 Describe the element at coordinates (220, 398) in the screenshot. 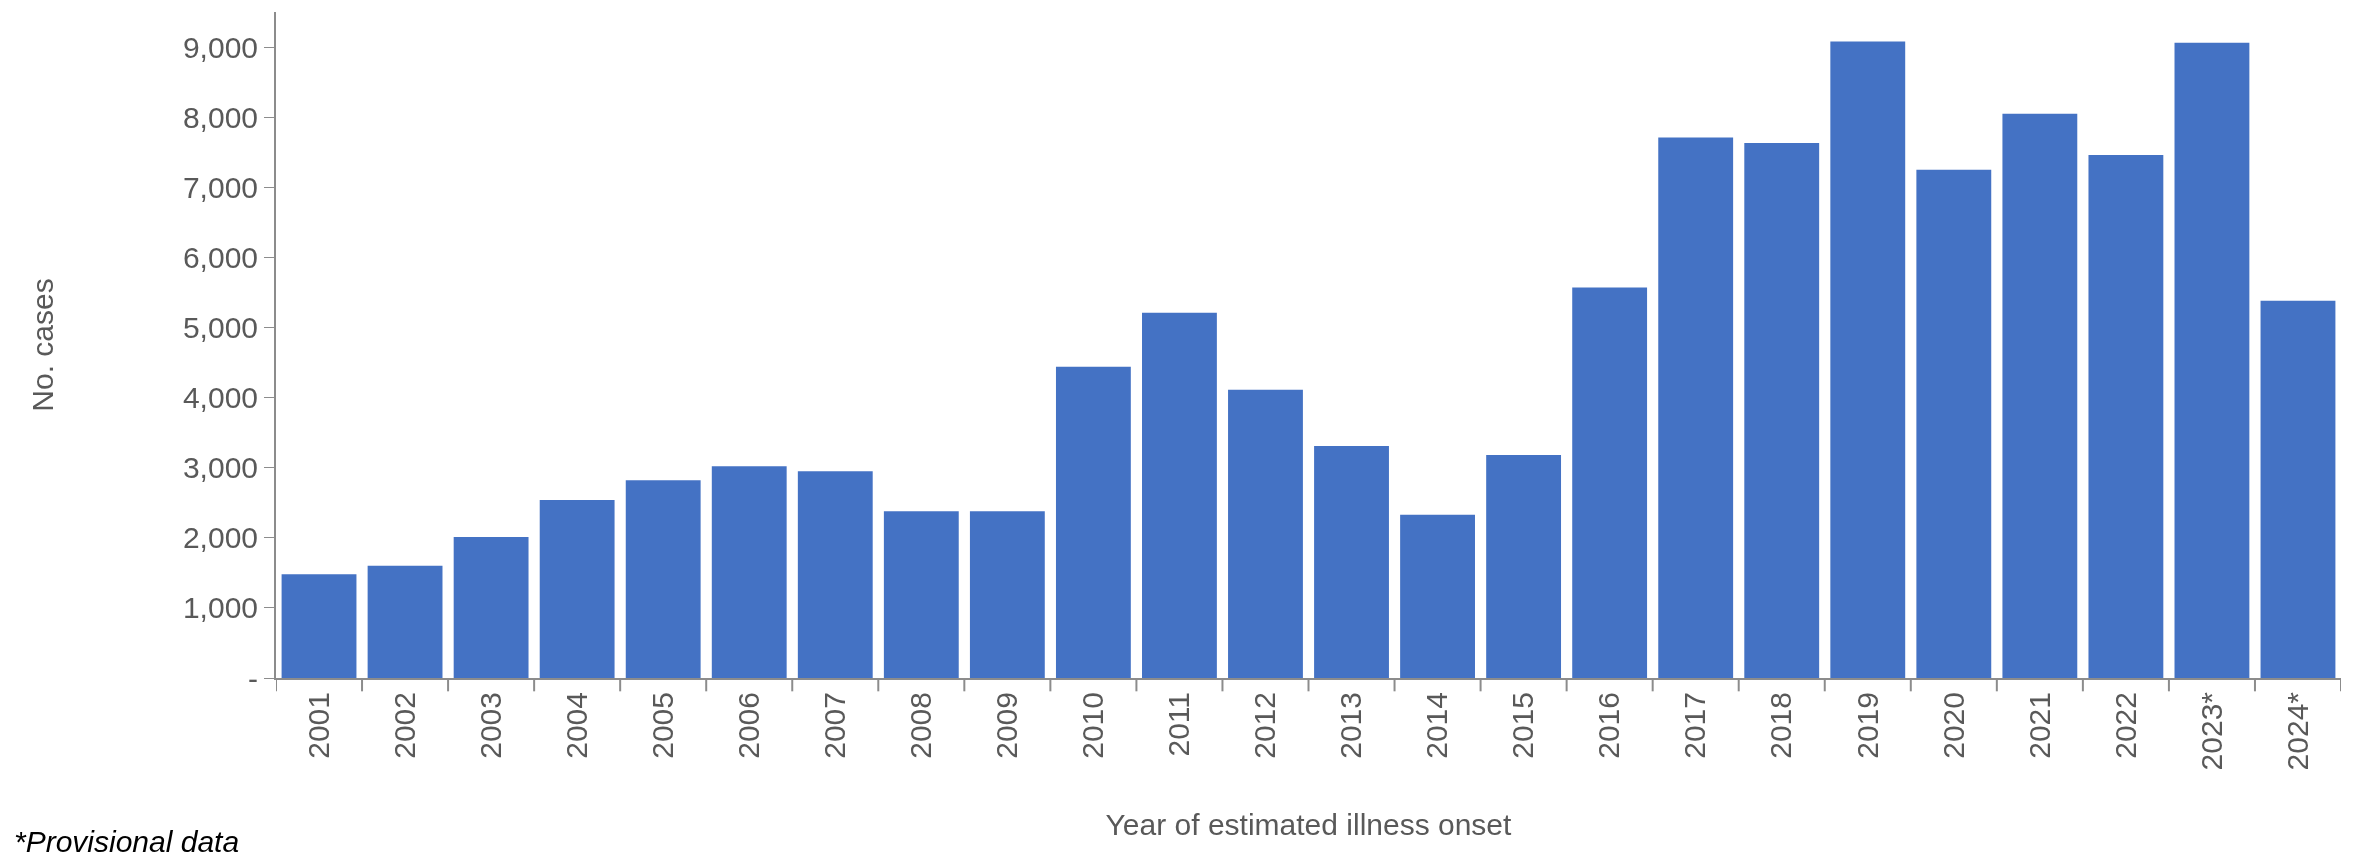

I see `y-tick-label: 4,000` at that location.